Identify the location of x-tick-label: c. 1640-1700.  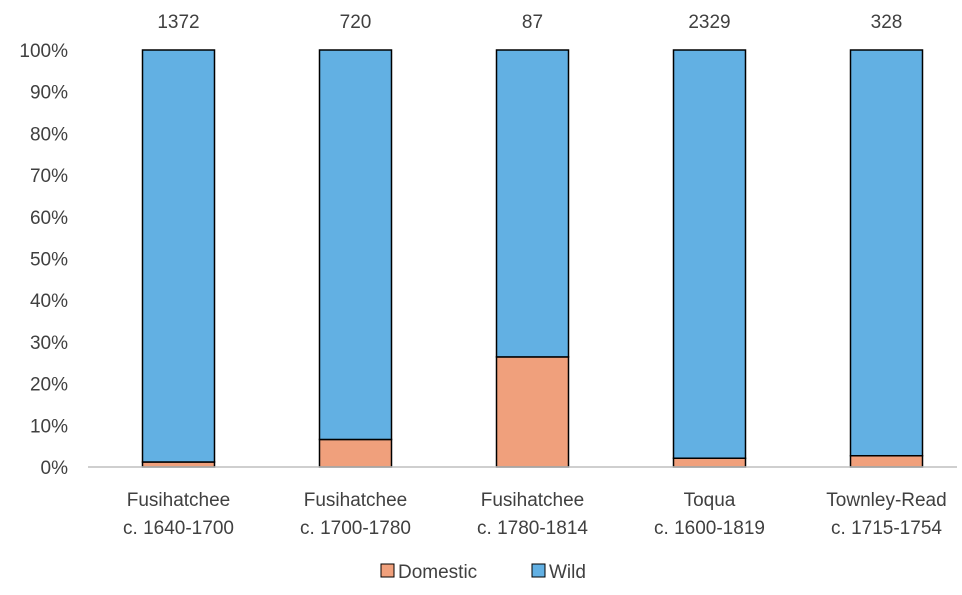
(178, 528).